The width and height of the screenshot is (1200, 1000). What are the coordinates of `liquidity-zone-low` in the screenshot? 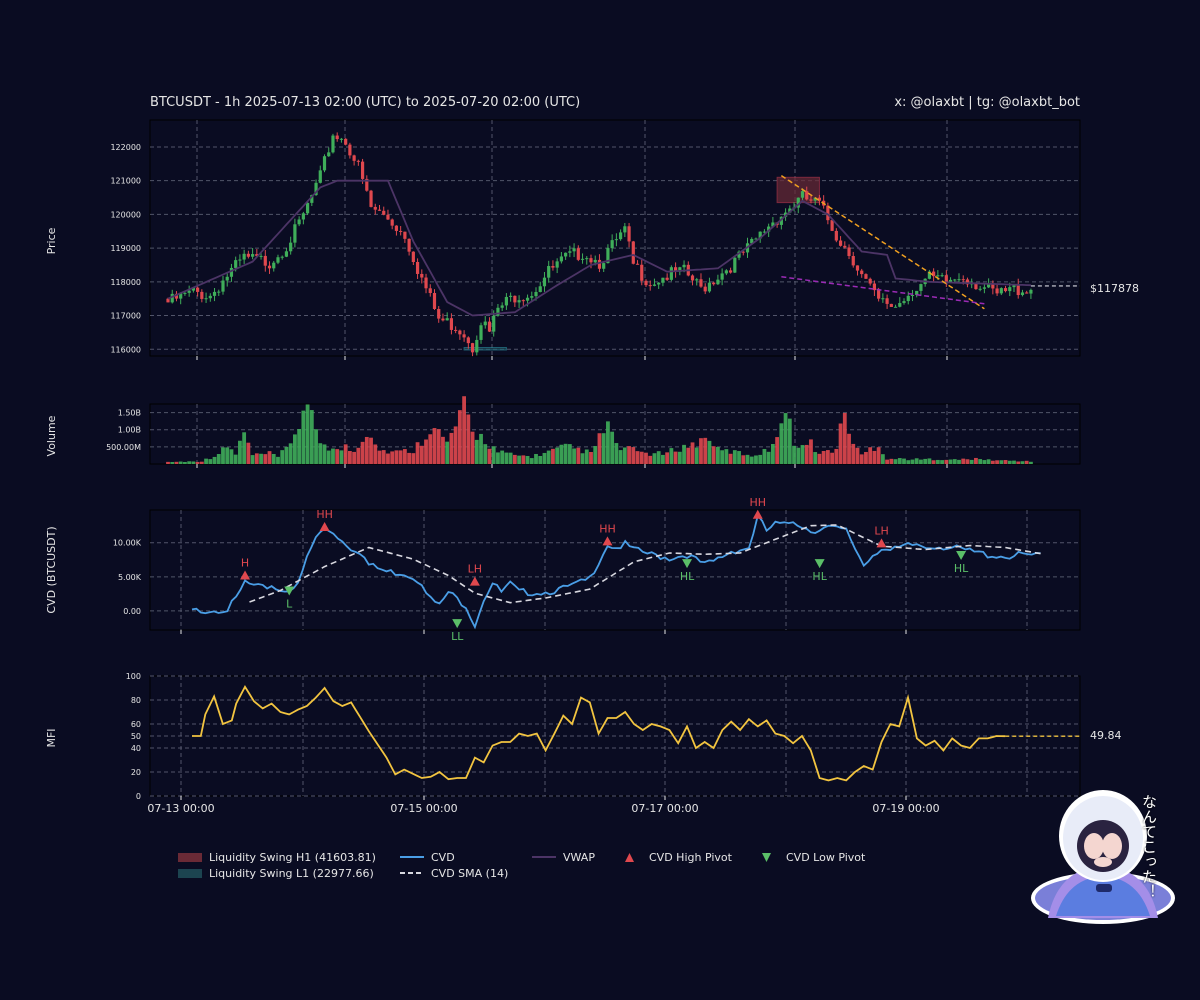 It's located at (485, 349).